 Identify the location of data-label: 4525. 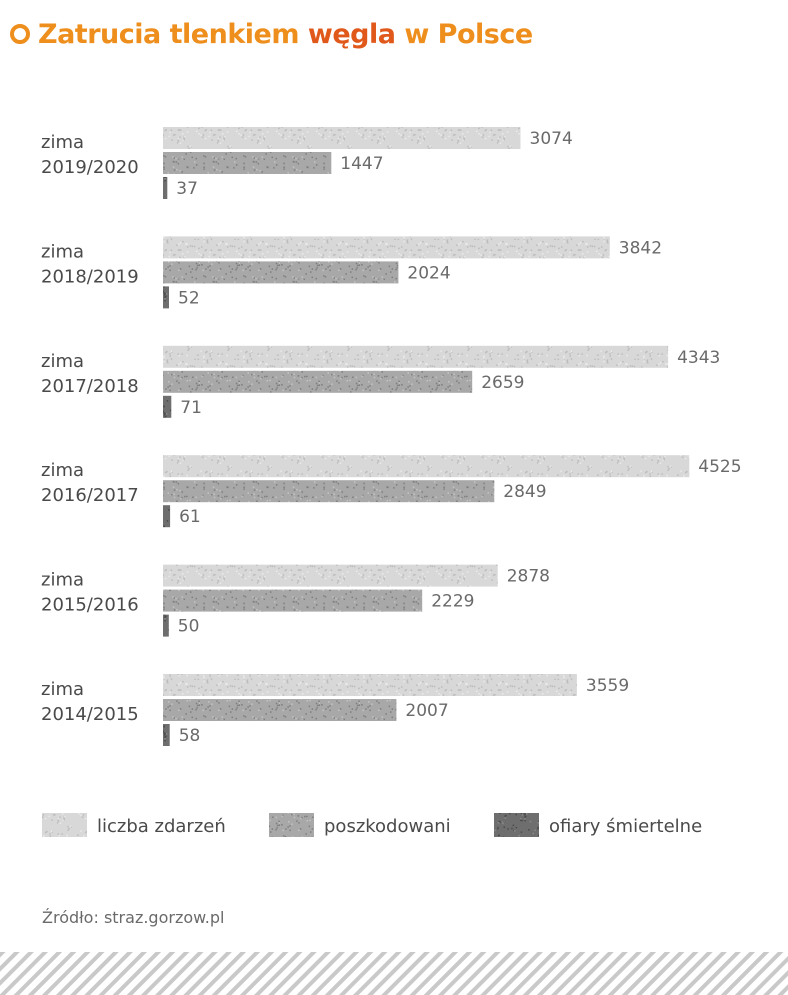
(719, 467).